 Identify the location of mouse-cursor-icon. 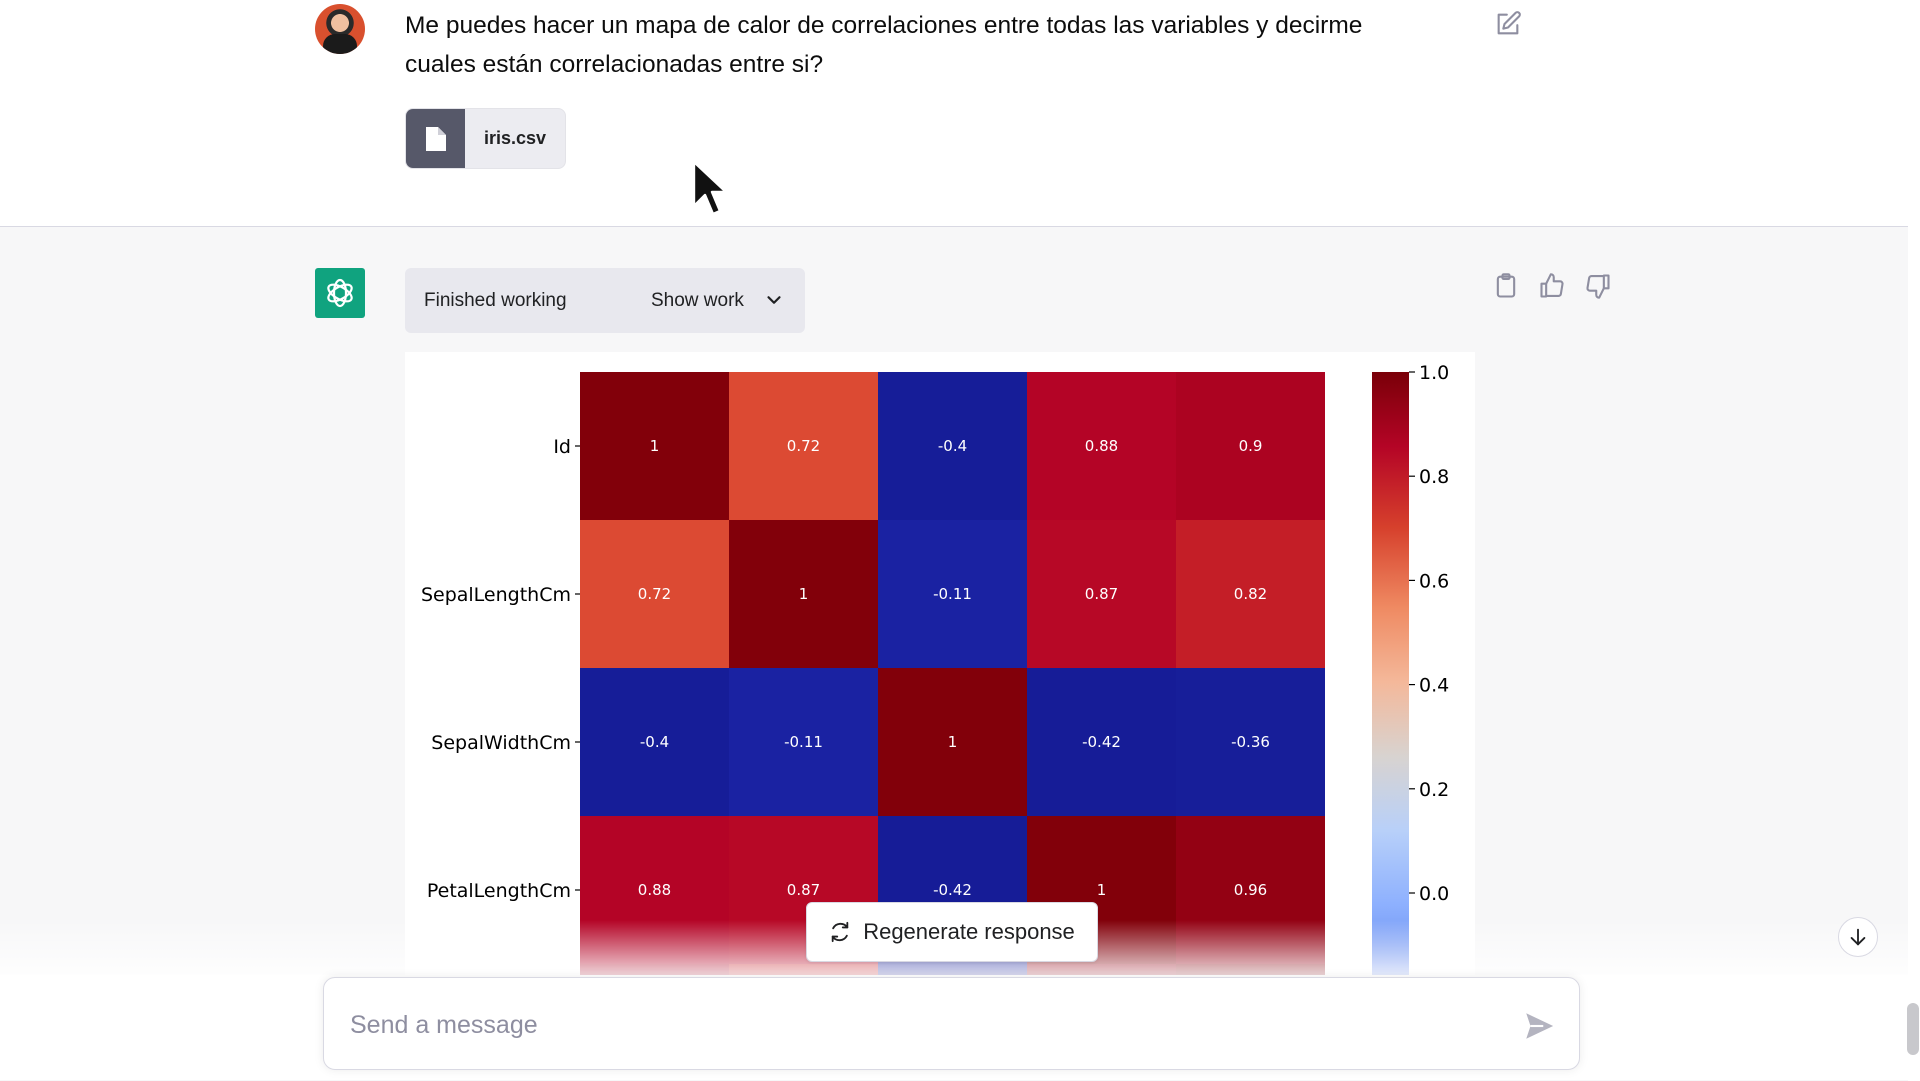
(710, 188).